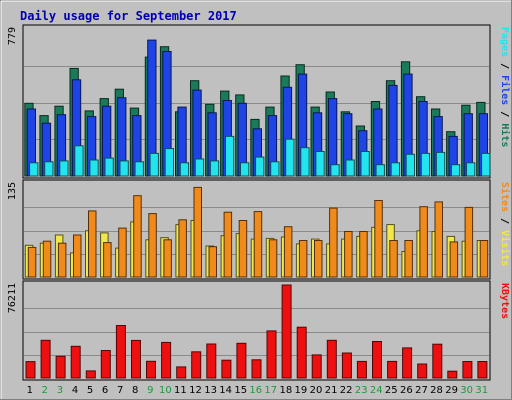 This screenshot has width=512, height=400. What do you see at coordinates (128, 16) in the screenshot?
I see `chart-title: Daily usage for September 2017` at bounding box center [128, 16].